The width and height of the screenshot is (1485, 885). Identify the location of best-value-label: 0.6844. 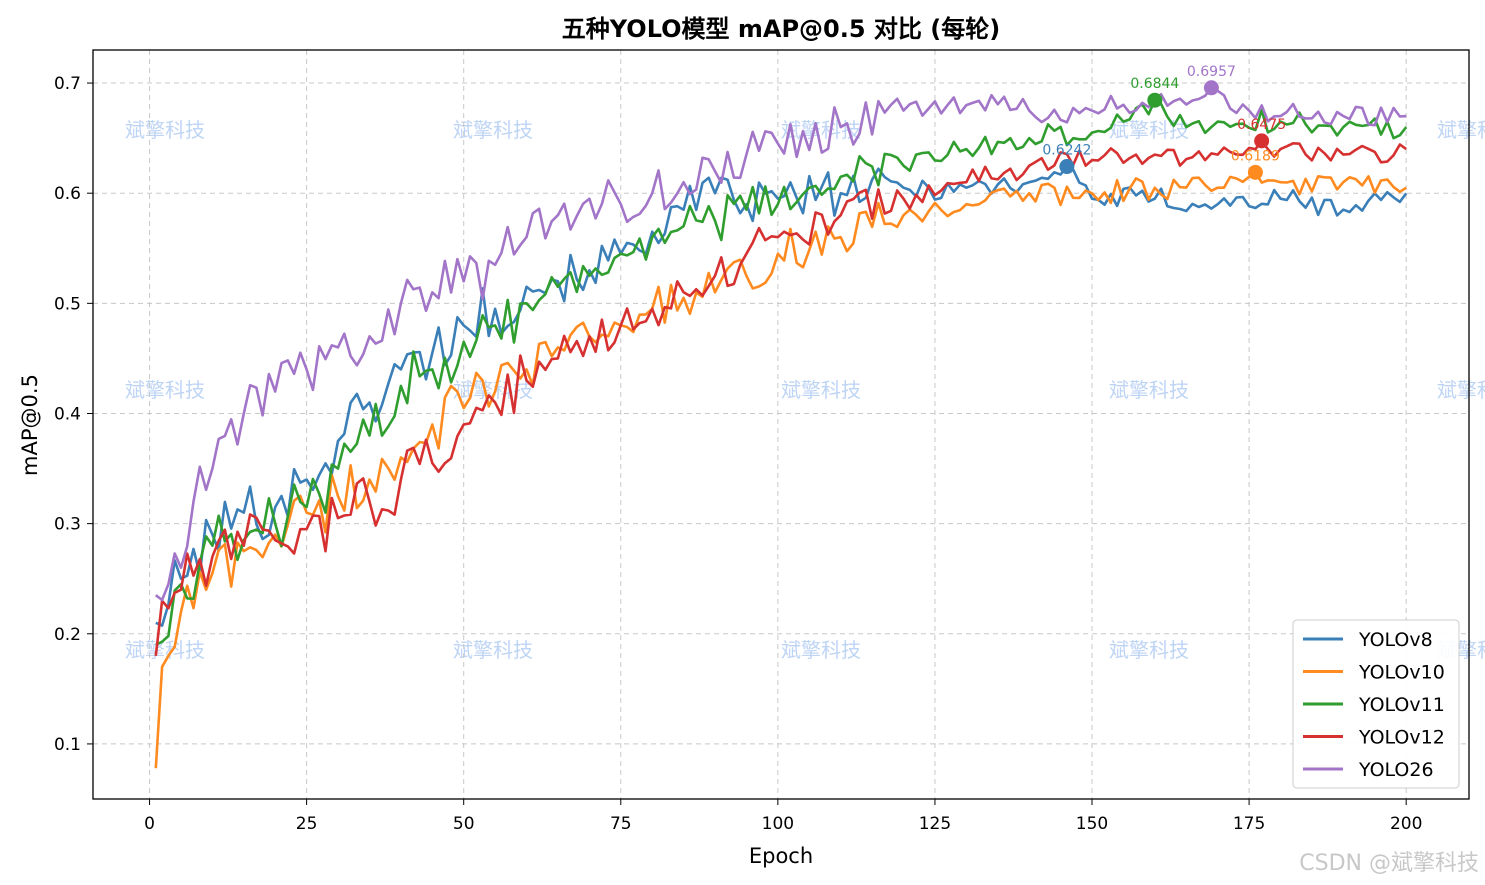
(1154, 84).